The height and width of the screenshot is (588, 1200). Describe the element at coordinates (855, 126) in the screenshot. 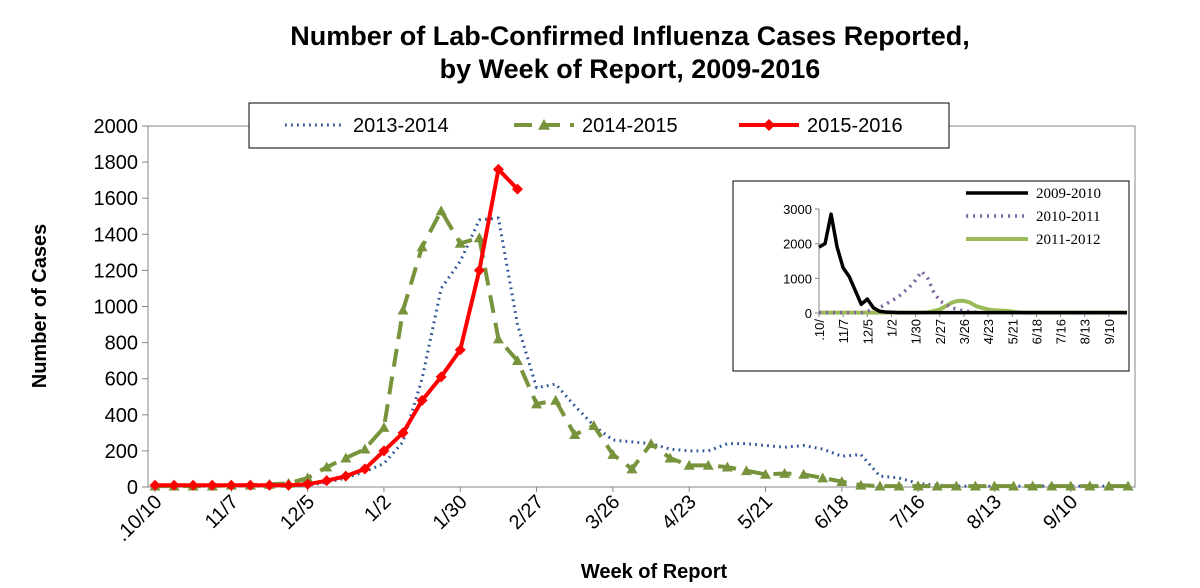

I see `legend-label: 2015-2016` at that location.